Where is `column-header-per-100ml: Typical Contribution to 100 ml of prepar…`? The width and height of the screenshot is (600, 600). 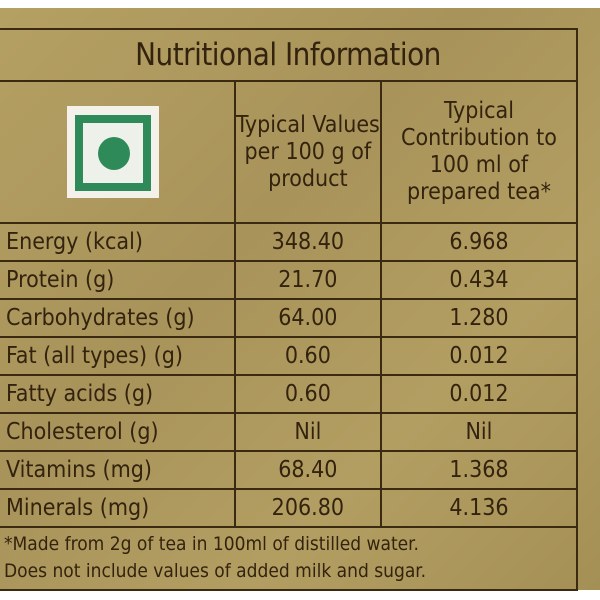 column-header-per-100ml: Typical Contribution to 100 ml of prepar… is located at coordinates (479, 152).